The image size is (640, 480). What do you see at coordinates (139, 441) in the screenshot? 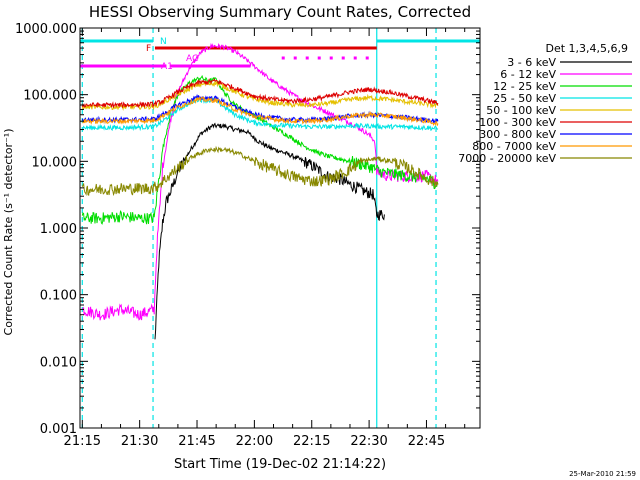
I see `x-tick-label: 21:30` at bounding box center [139, 441].